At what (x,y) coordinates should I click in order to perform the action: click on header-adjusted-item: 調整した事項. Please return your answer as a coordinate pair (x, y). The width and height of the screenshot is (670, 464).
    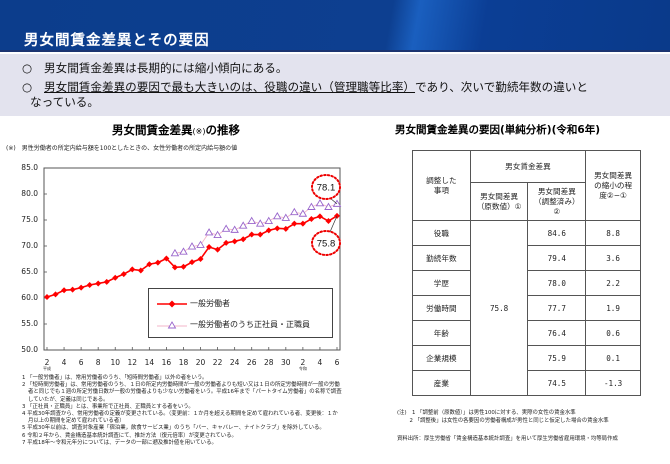
    Looking at the image, I should click on (441, 185).